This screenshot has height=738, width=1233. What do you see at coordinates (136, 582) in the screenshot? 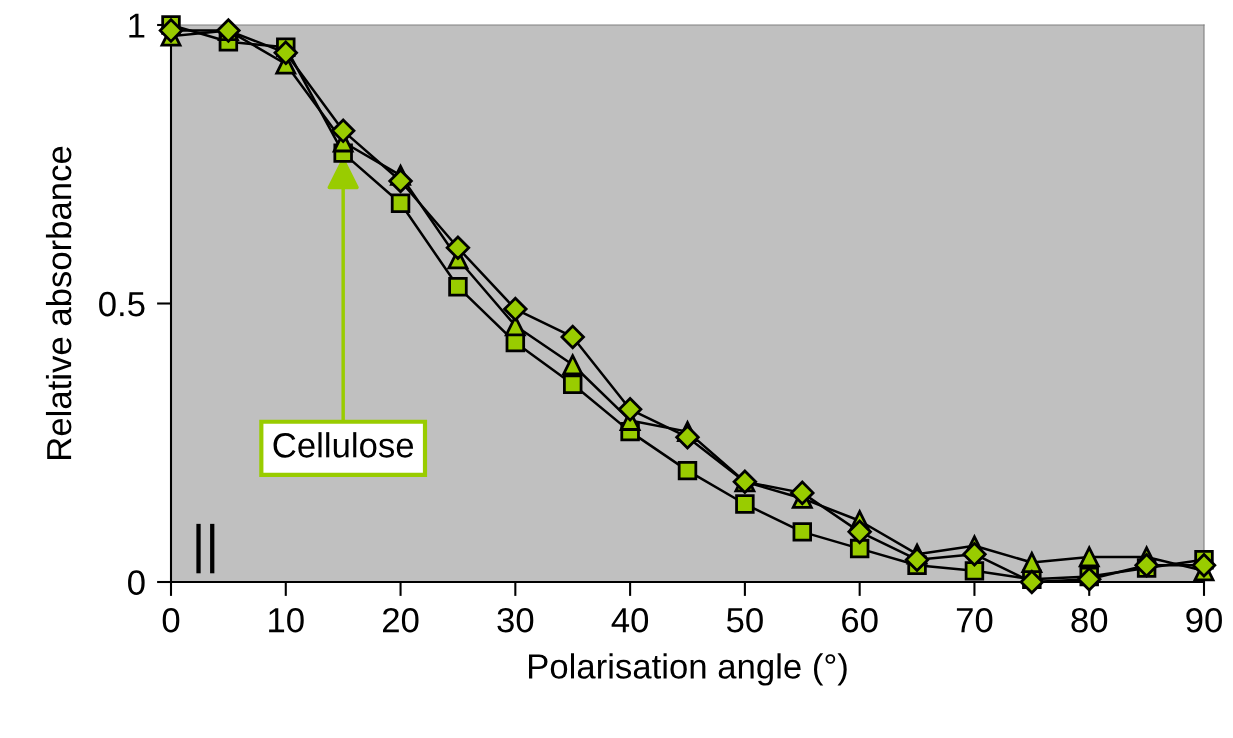
I see `y-tick-label: 0` at bounding box center [136, 582].